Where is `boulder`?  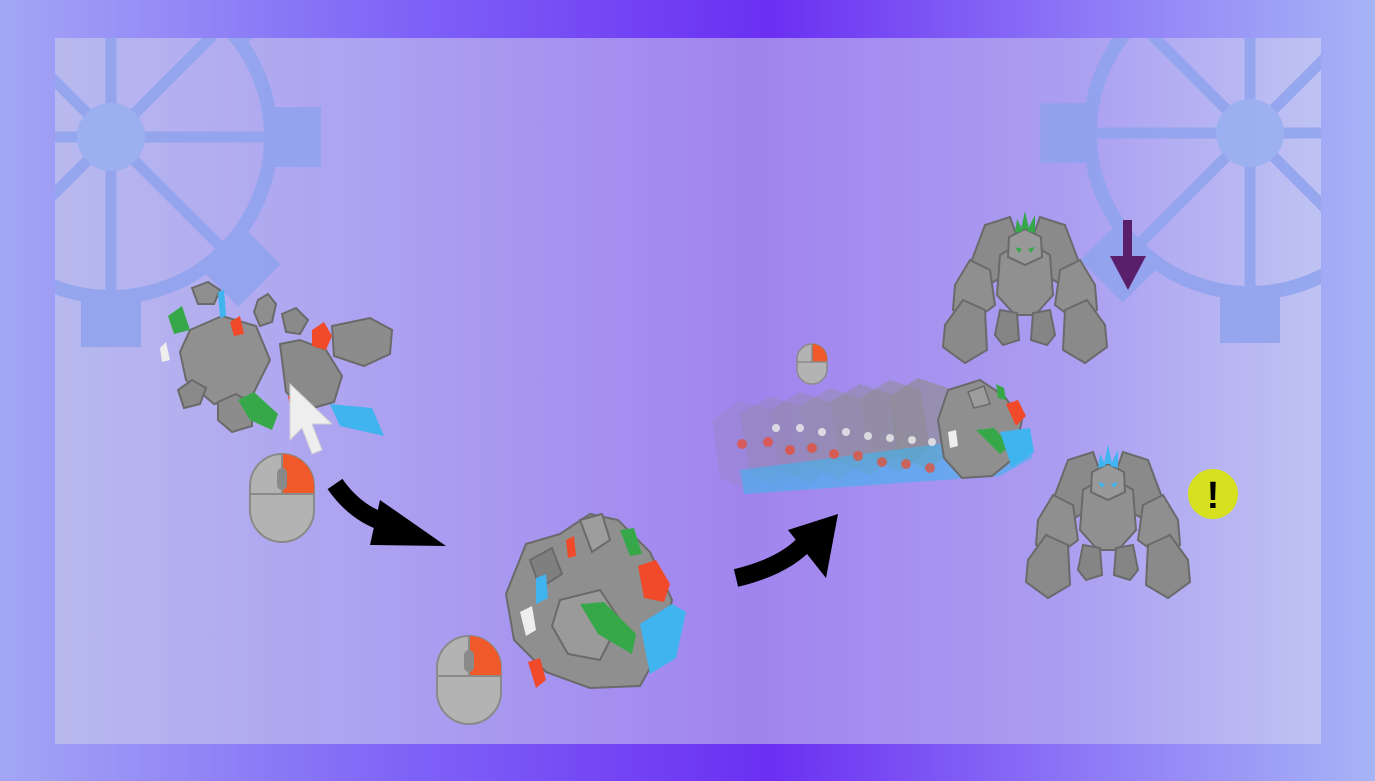
boulder is located at coordinates (595, 601).